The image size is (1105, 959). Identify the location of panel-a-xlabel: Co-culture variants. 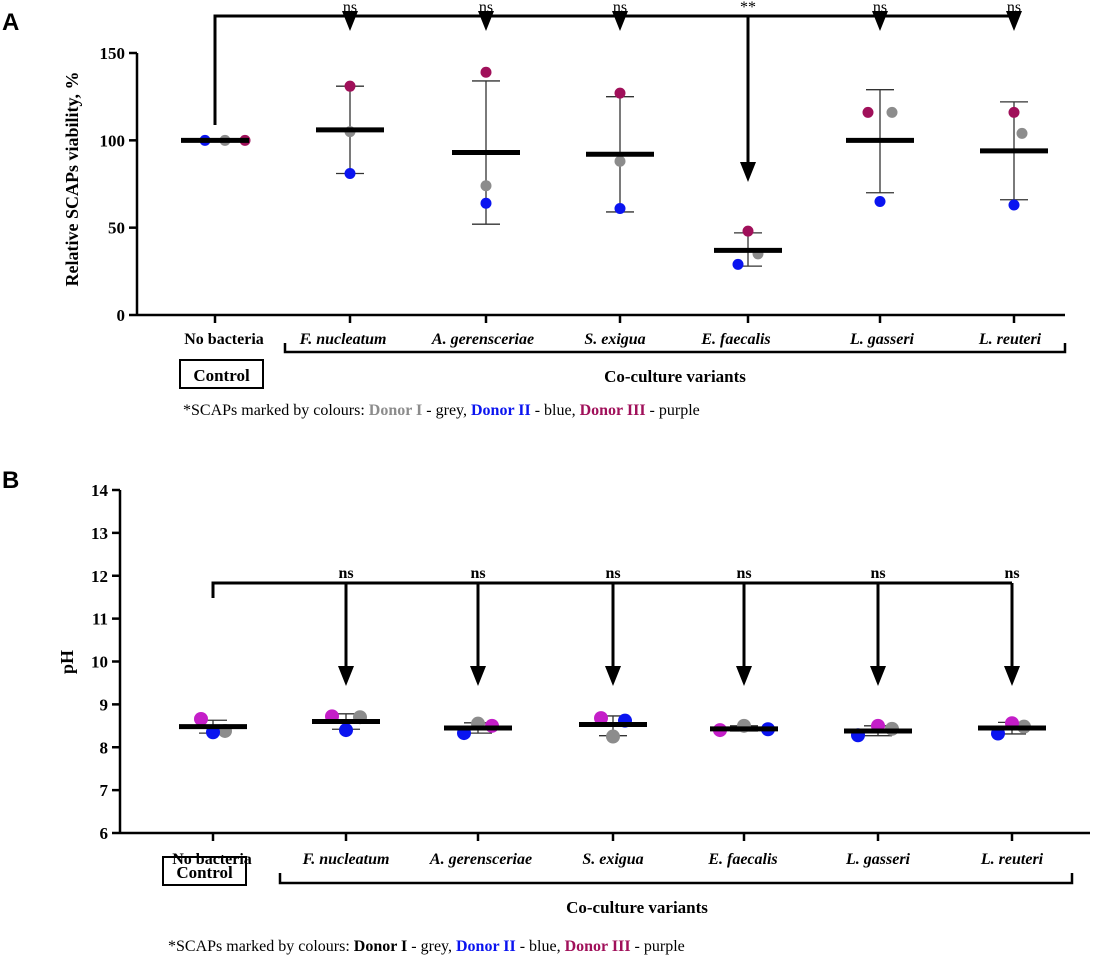
(675, 376).